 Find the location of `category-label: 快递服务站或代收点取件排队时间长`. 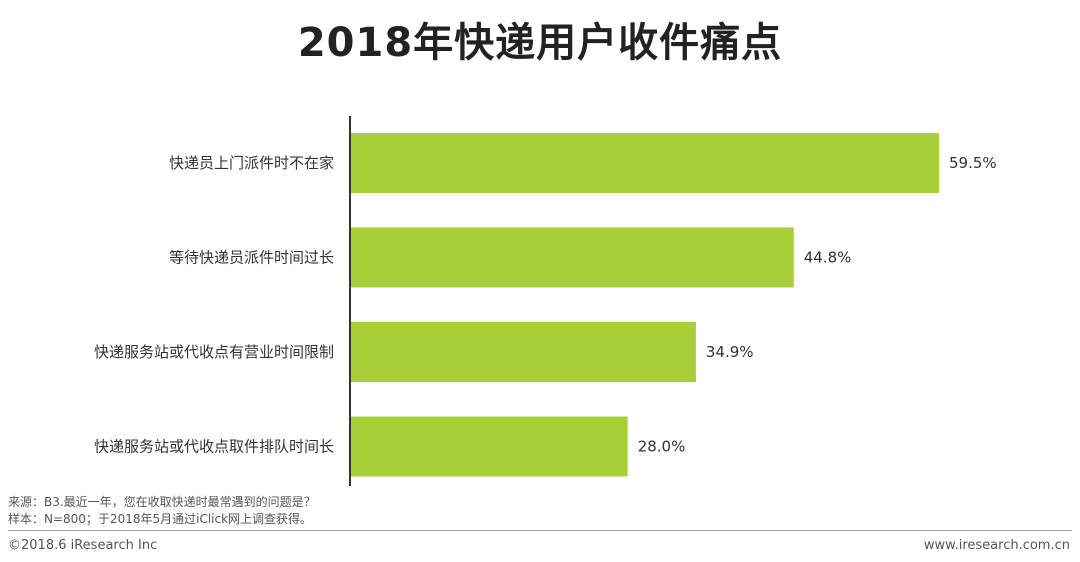

category-label: 快递服务站或代收点取件排队时间长 is located at coordinates (214, 447).